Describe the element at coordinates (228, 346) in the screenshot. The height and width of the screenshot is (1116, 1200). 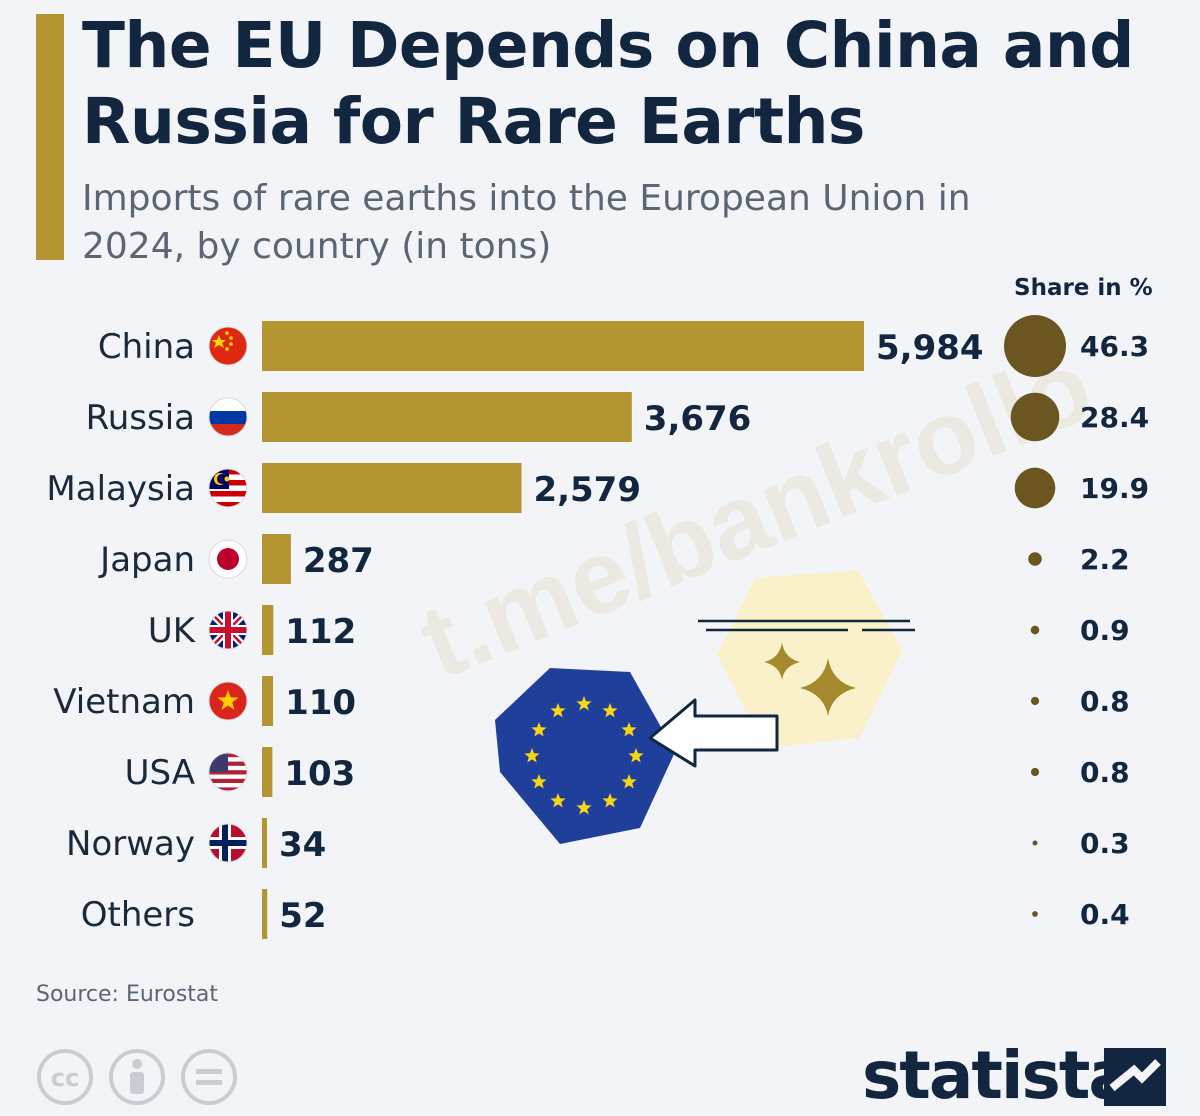
I see `flag-china-icon` at that location.